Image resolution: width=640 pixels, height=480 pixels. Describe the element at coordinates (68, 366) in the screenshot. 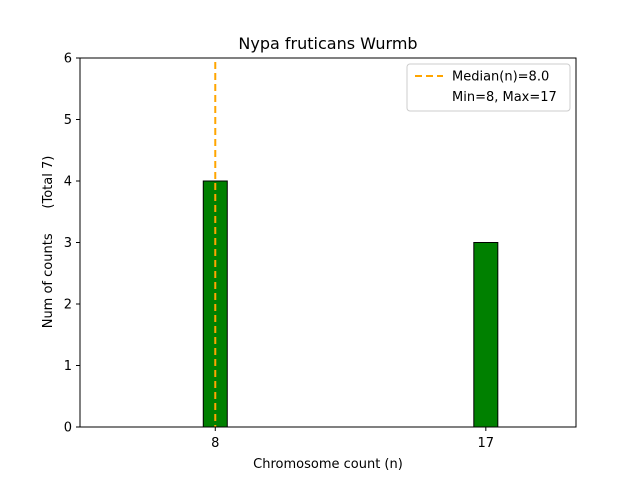

I see `y-tick-label: 1` at that location.